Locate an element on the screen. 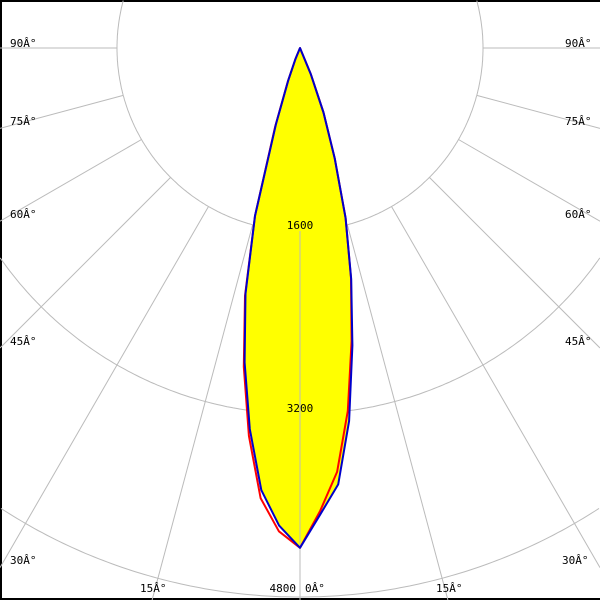 Image resolution: width=600 pixels, height=600 pixels. angle-label-15-right: 15Â° is located at coordinates (449, 588).